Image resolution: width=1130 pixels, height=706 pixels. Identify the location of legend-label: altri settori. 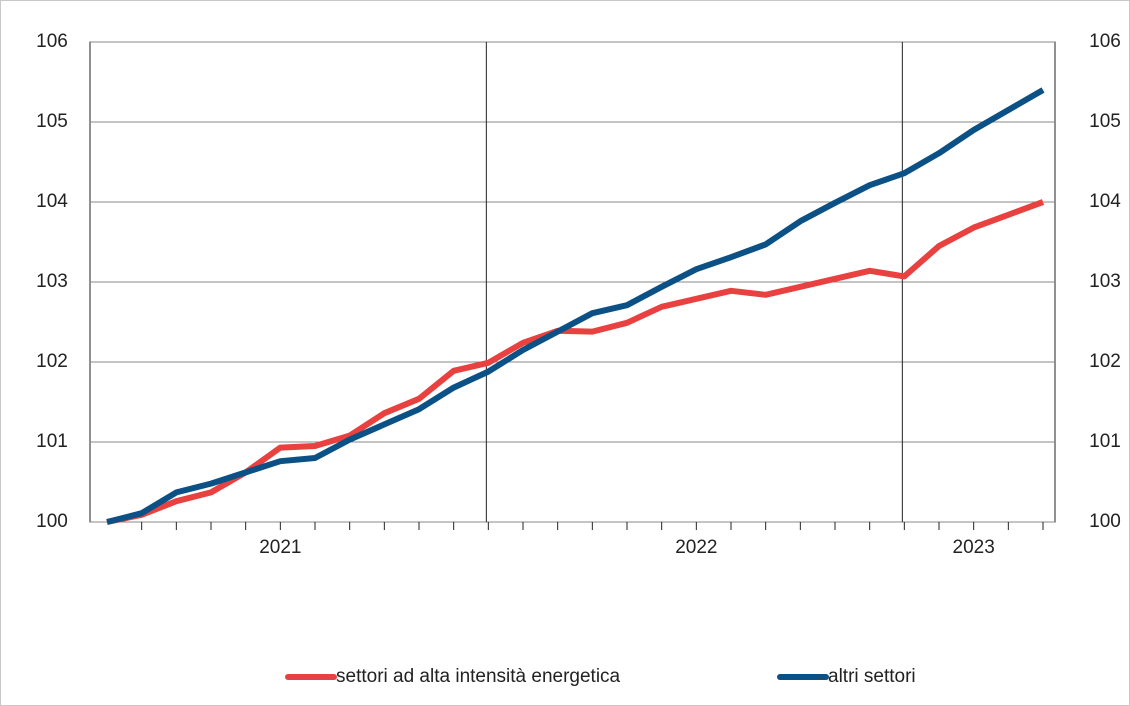
(872, 676).